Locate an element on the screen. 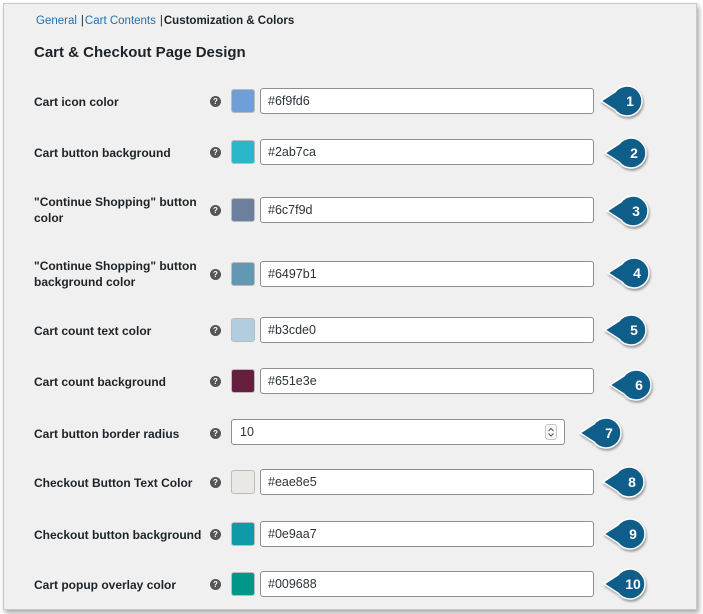 This screenshot has width=703, height=614. callout-number: 8 is located at coordinates (632, 482).